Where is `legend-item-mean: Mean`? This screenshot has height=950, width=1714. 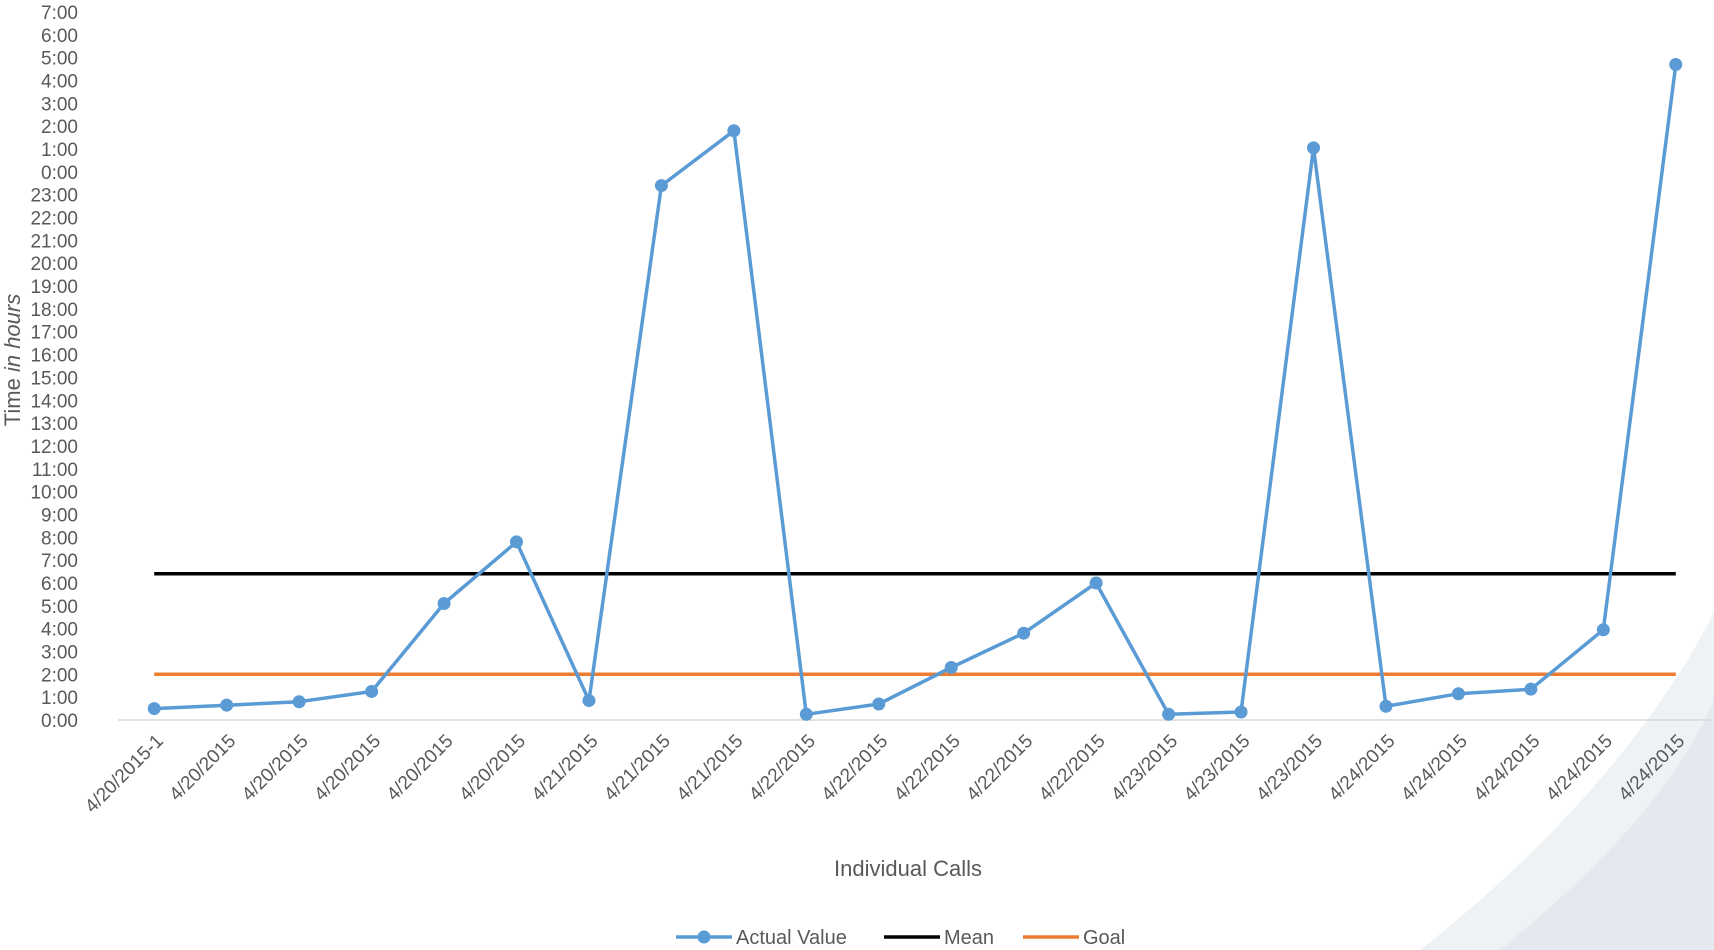
legend-item-mean: Mean is located at coordinates (939, 938).